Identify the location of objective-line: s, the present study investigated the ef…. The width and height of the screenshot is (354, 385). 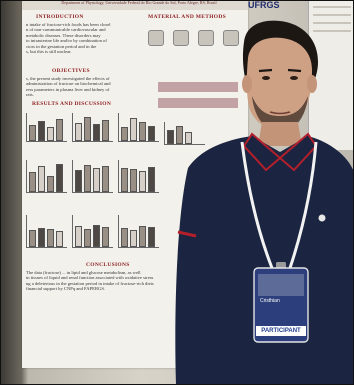
(68, 78).